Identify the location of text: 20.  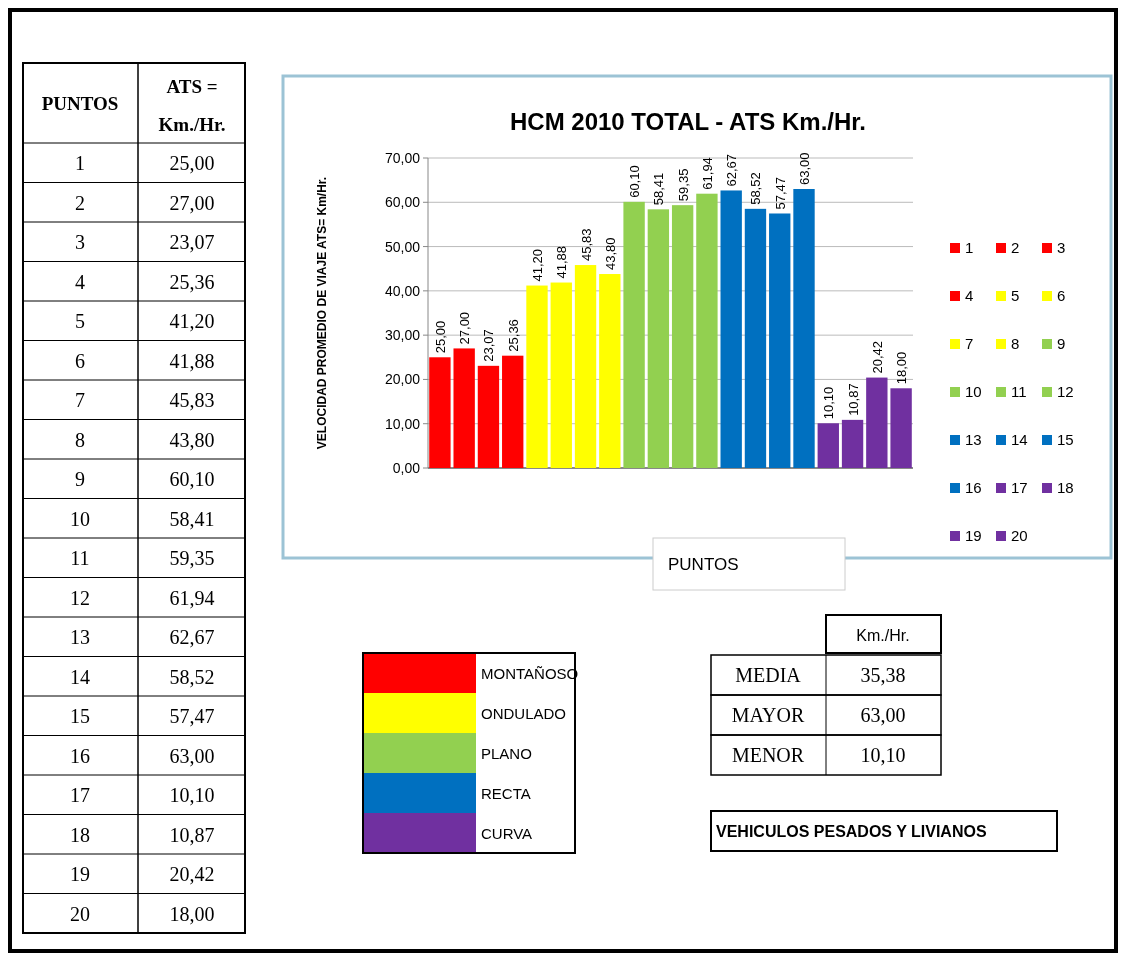
(80, 913).